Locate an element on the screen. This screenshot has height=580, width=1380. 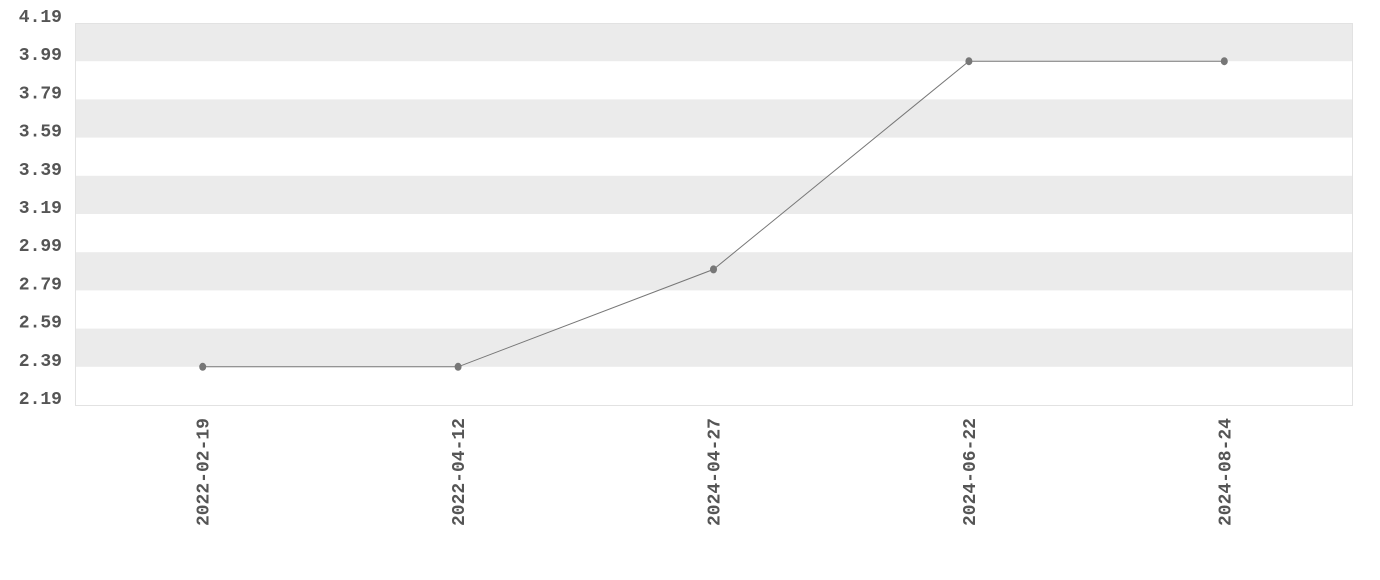
y-tick-label: 2.19 is located at coordinates (40, 400).